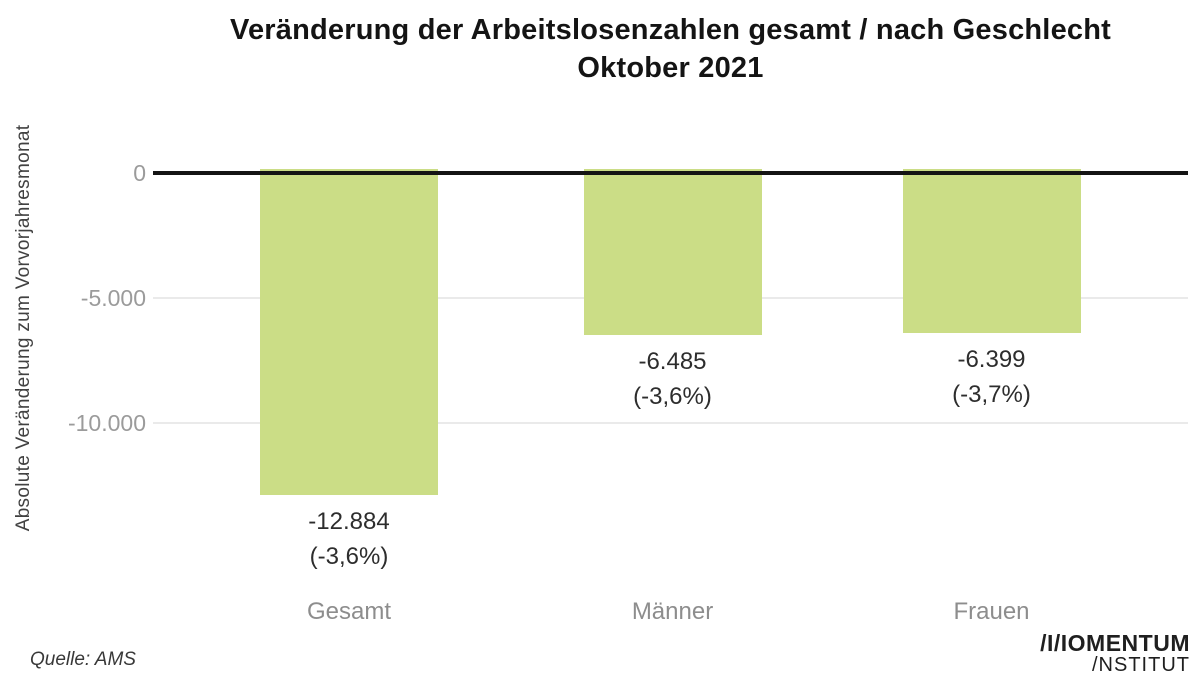 Image resolution: width=1200 pixels, height=686 pixels. What do you see at coordinates (670, 173) in the screenshot?
I see `zero-baseline` at bounding box center [670, 173].